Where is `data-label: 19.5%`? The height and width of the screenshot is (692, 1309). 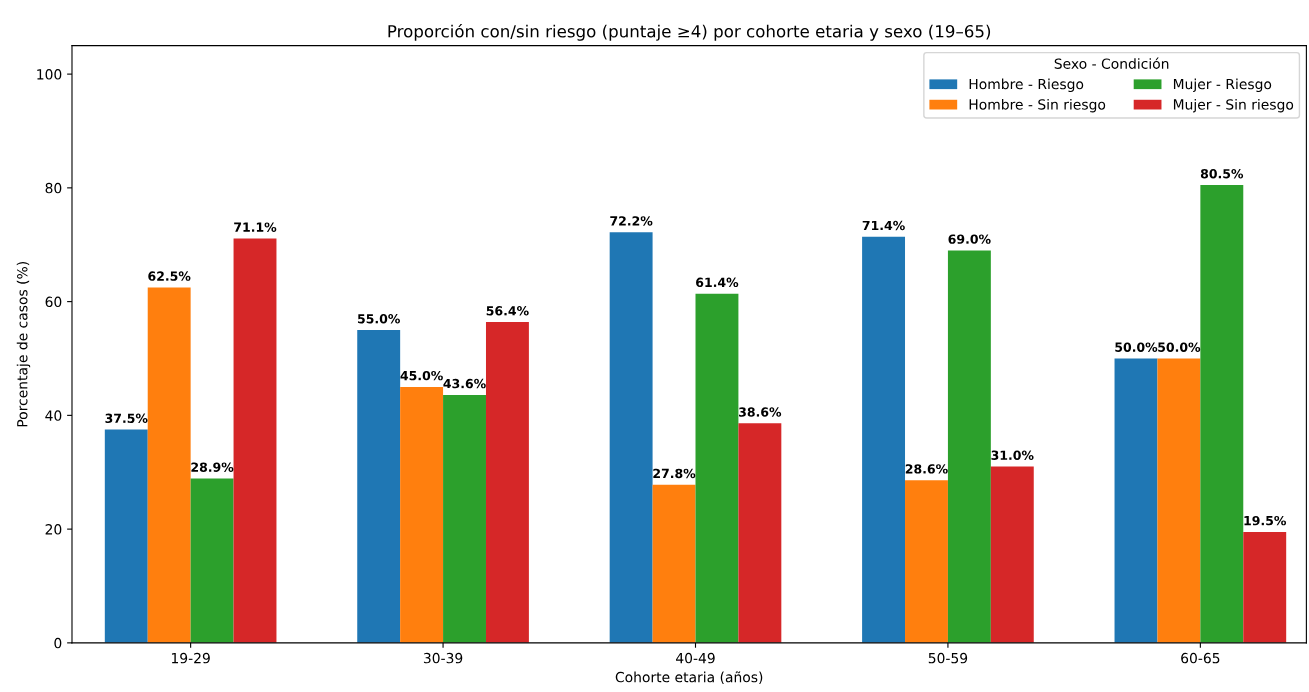
data-label: 19.5% is located at coordinates (1265, 520).